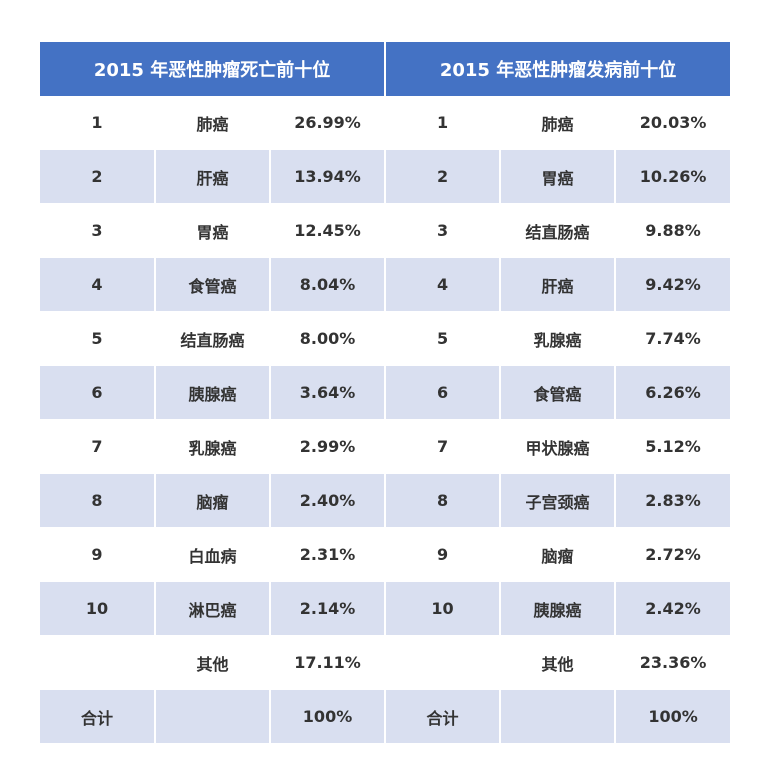 The image size is (780, 770). I want to click on incidence-cancer-cell: 肺癌, so click(558, 123).